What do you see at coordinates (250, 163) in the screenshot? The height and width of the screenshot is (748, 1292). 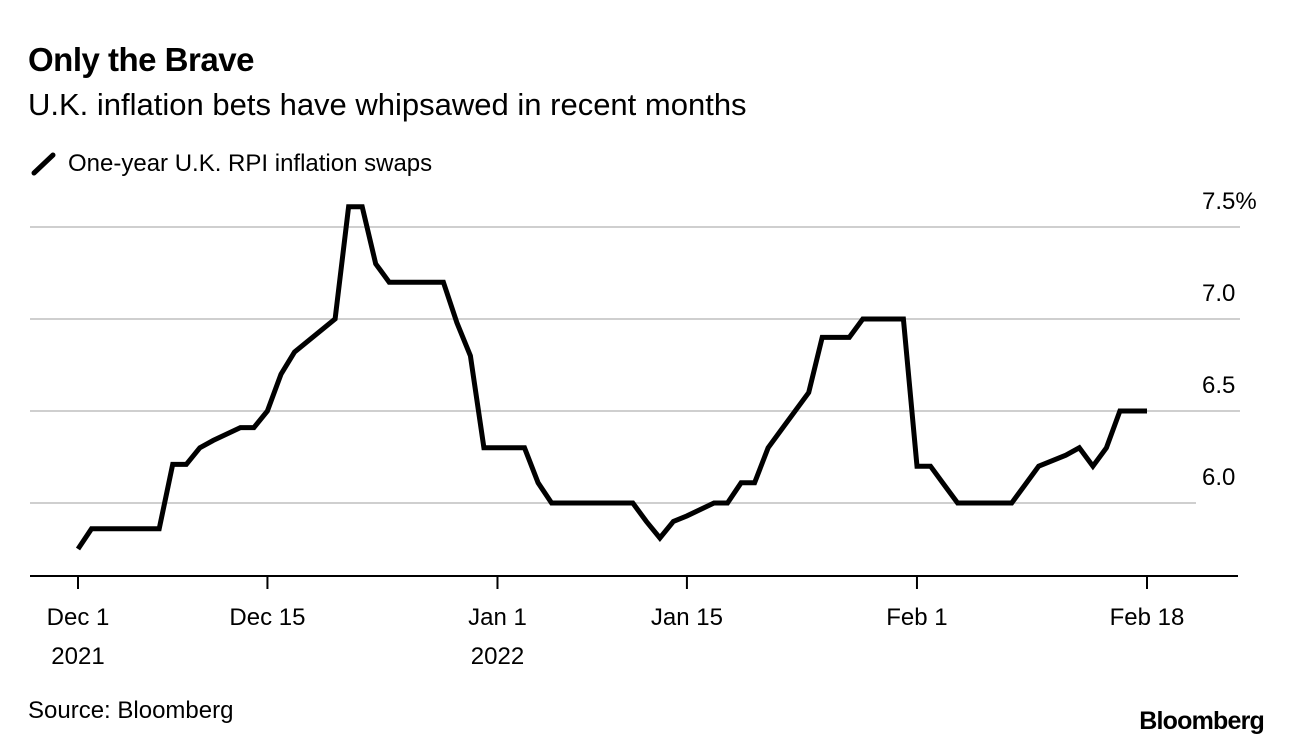 I see `legend-label: One-year U.K. RPI inflation swaps` at bounding box center [250, 163].